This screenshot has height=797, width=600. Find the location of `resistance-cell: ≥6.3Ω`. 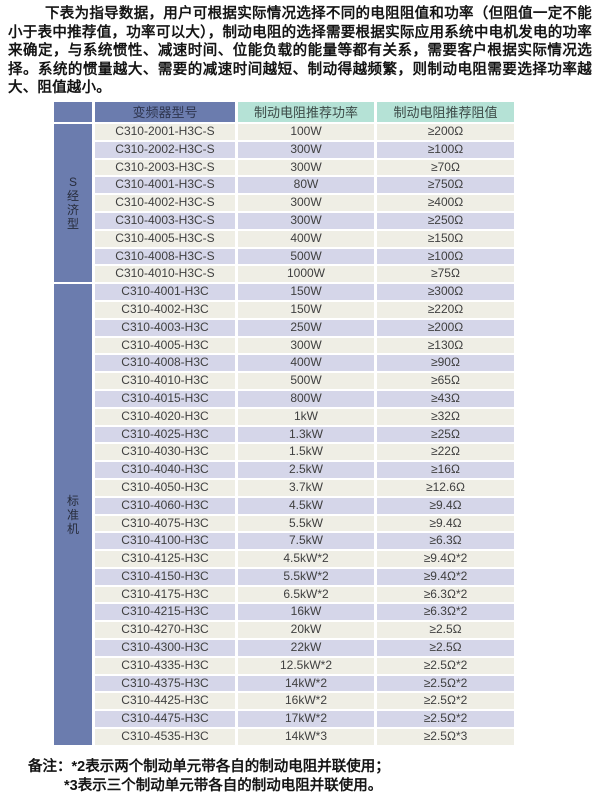

resistance-cell: ≥6.3Ω is located at coordinates (445, 541).